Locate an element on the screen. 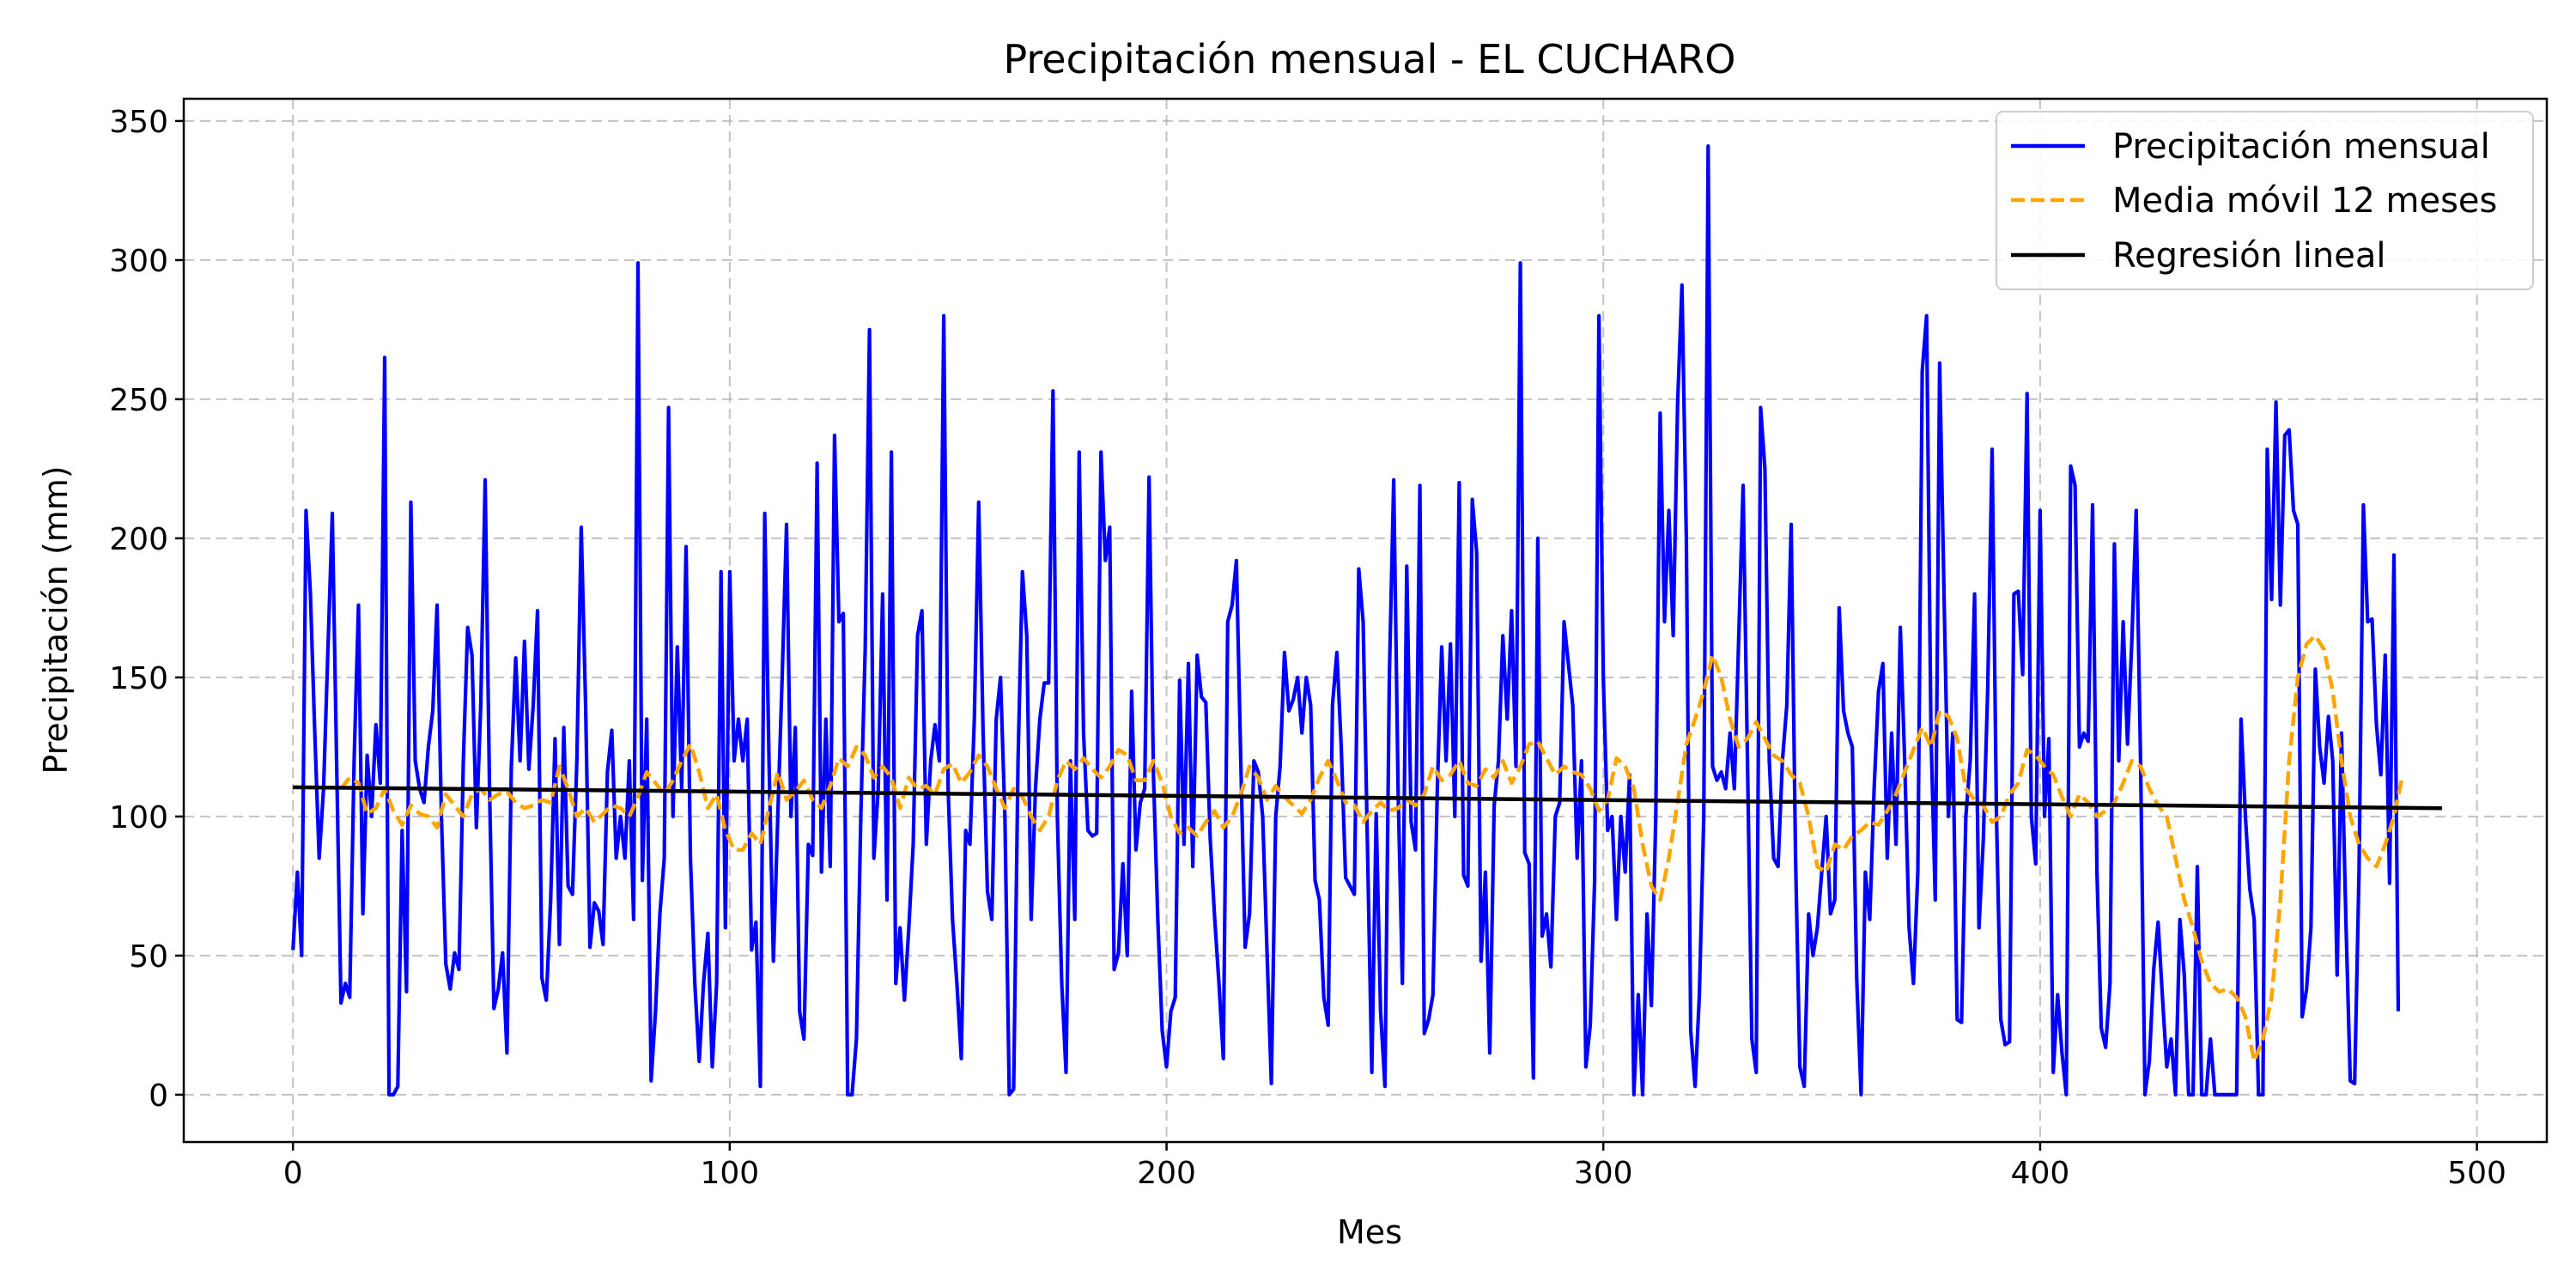  x-tick-label-5: 500 is located at coordinates (2477, 1173).